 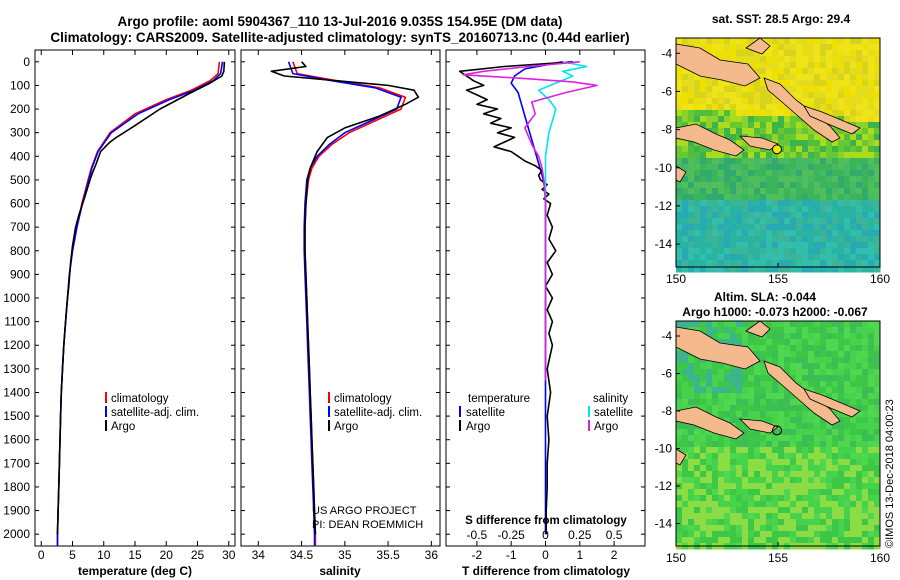 What do you see at coordinates (545, 555) in the screenshot?
I see `x-tick-label: 0` at bounding box center [545, 555].